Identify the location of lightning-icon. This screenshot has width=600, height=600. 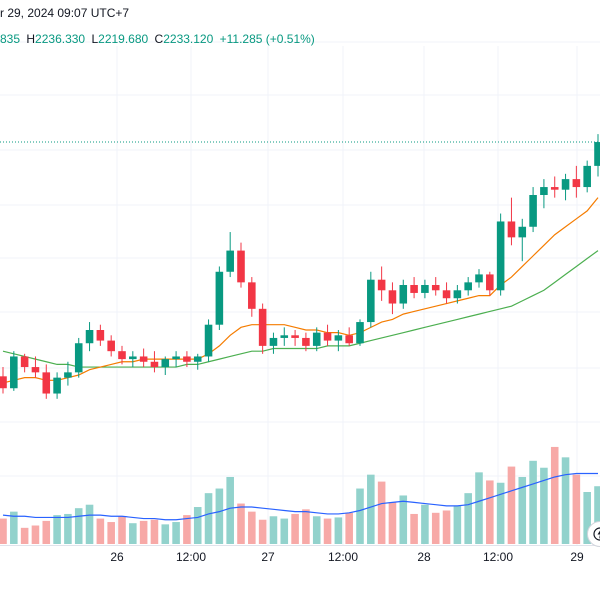
(596, 534).